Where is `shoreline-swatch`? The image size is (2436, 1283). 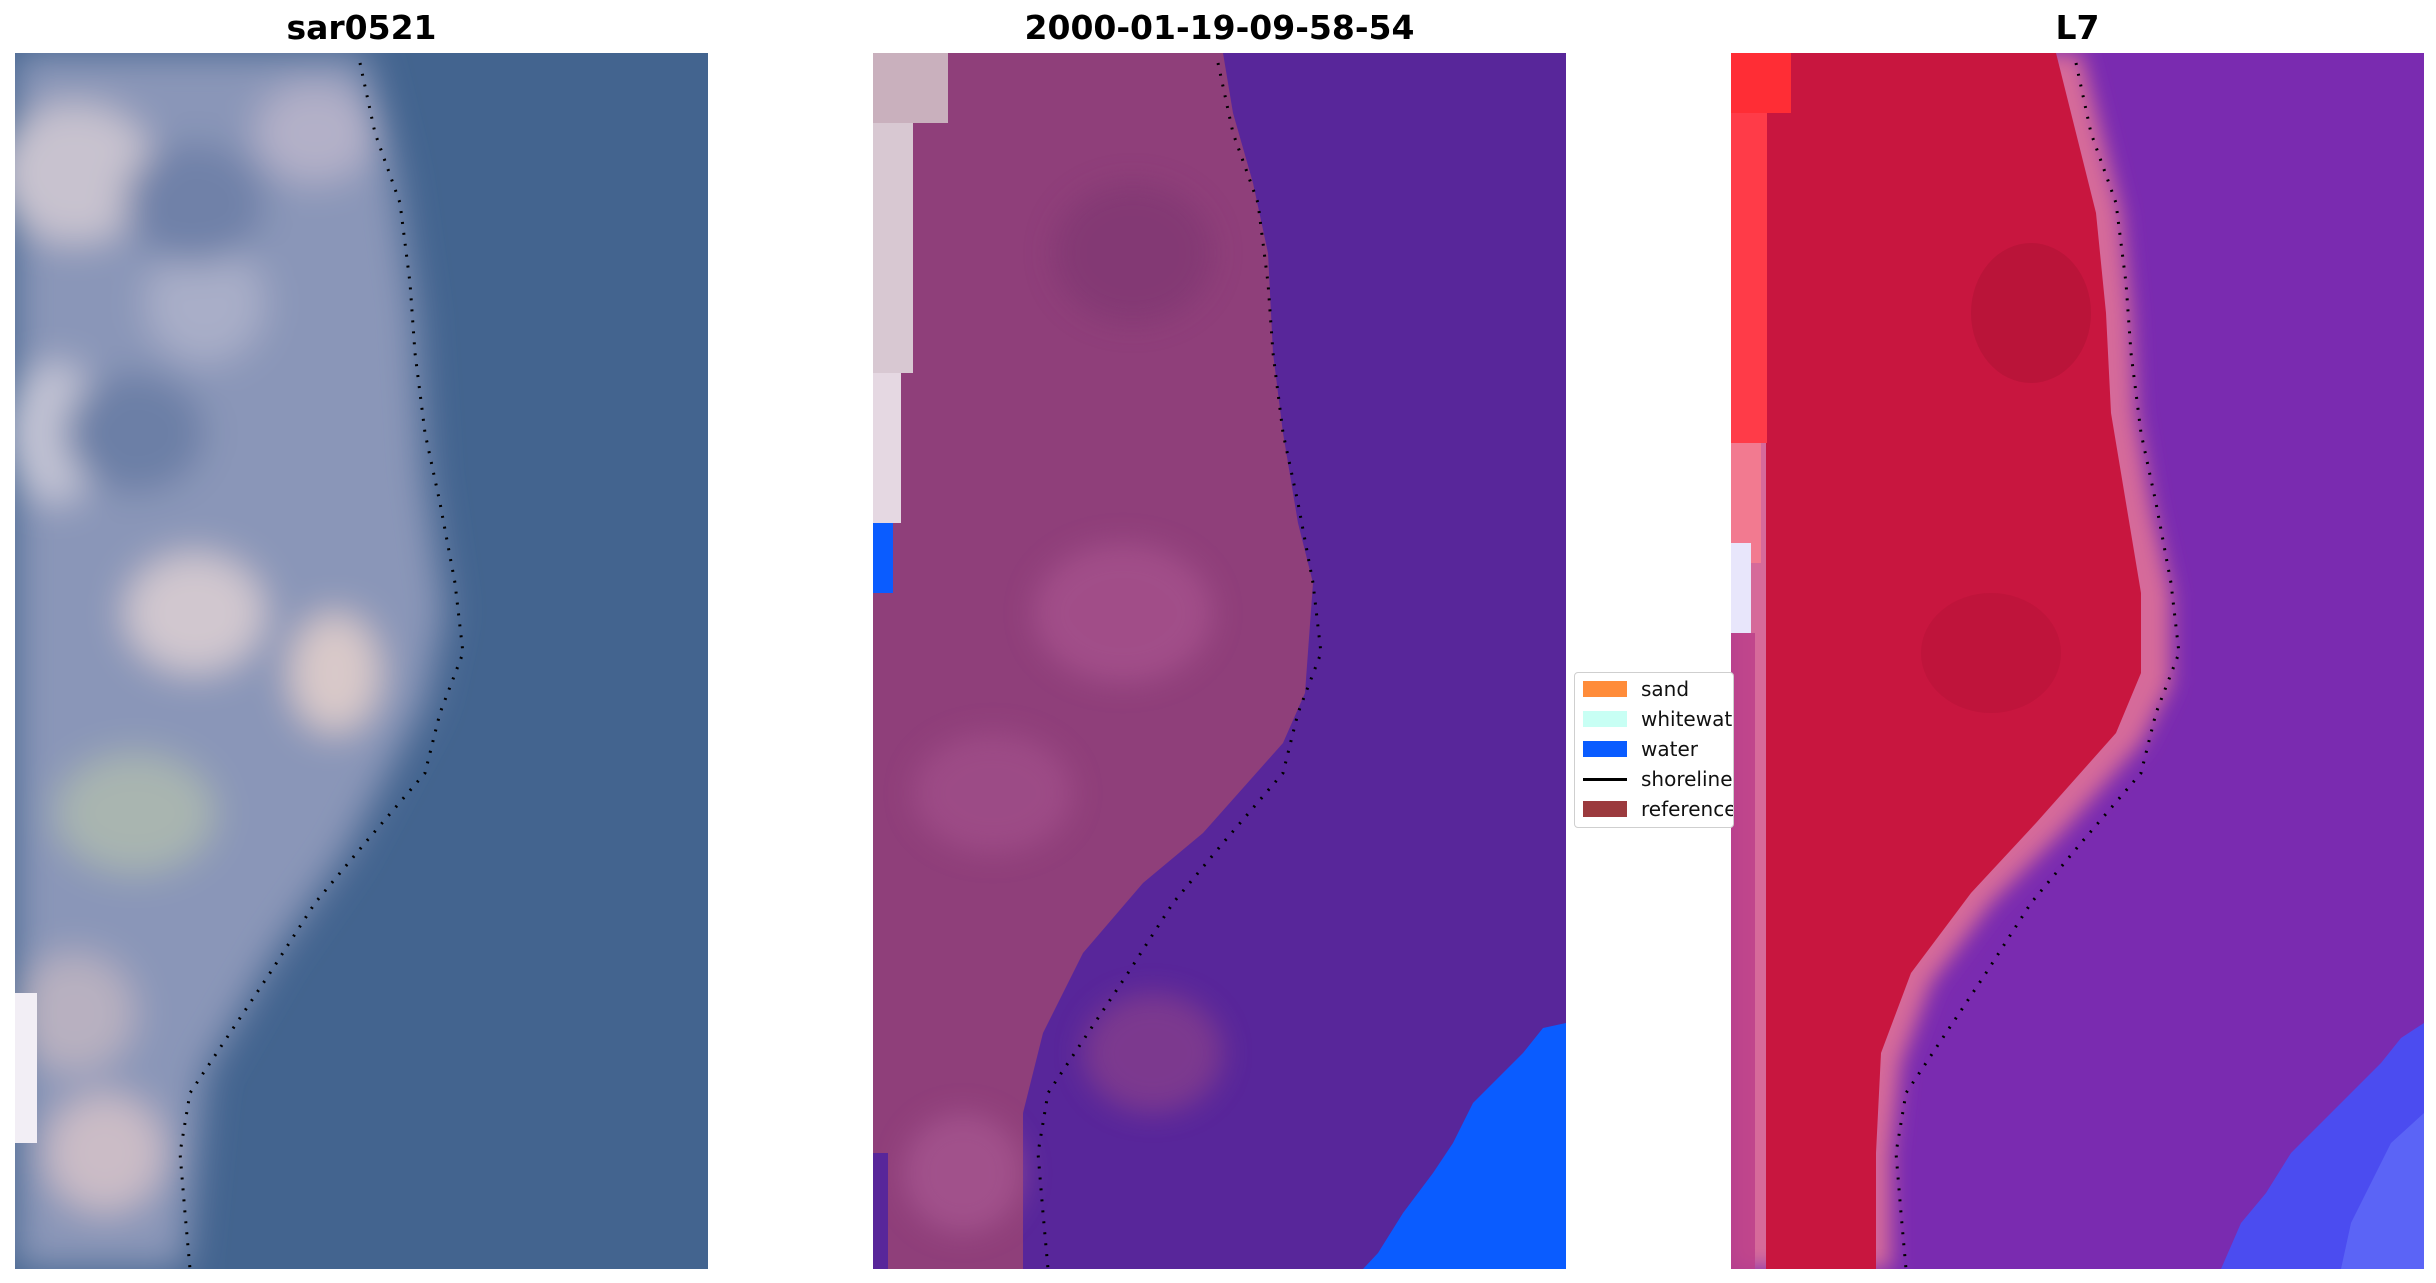
shoreline-swatch is located at coordinates (1605, 779).